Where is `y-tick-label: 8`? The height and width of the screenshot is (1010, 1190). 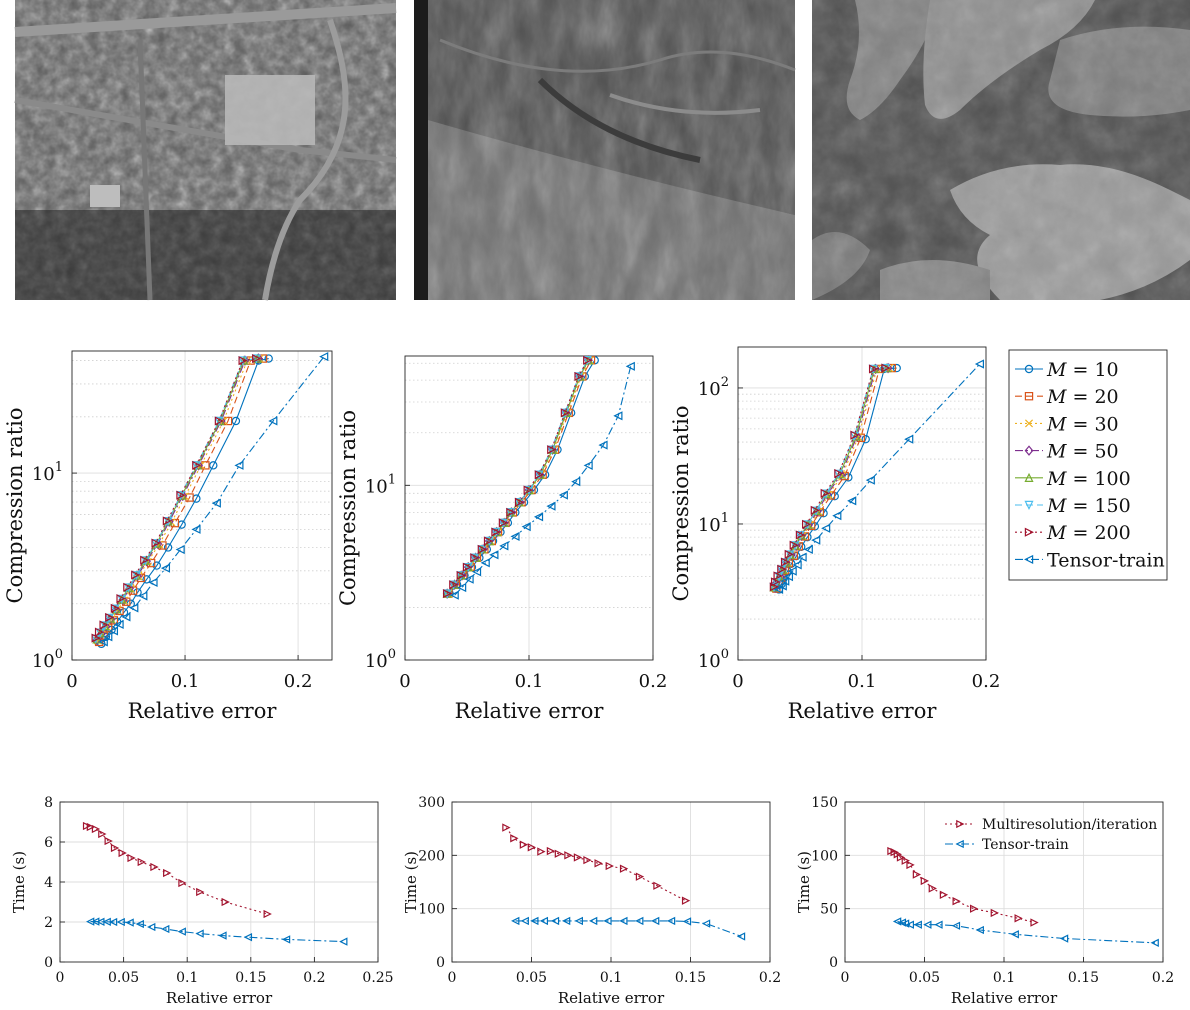
y-tick-label: 8 is located at coordinates (48, 803).